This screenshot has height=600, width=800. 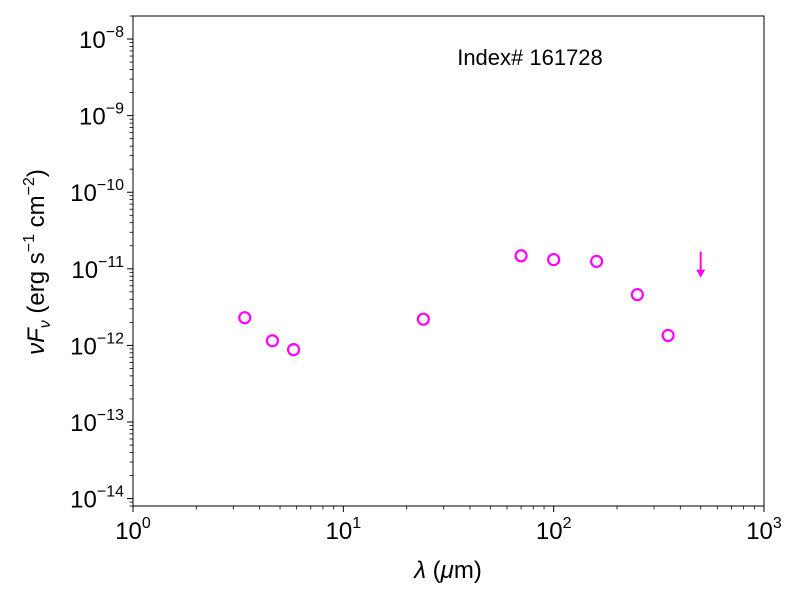 I want to click on x-tick-label: 10³, so click(x=764, y=530).